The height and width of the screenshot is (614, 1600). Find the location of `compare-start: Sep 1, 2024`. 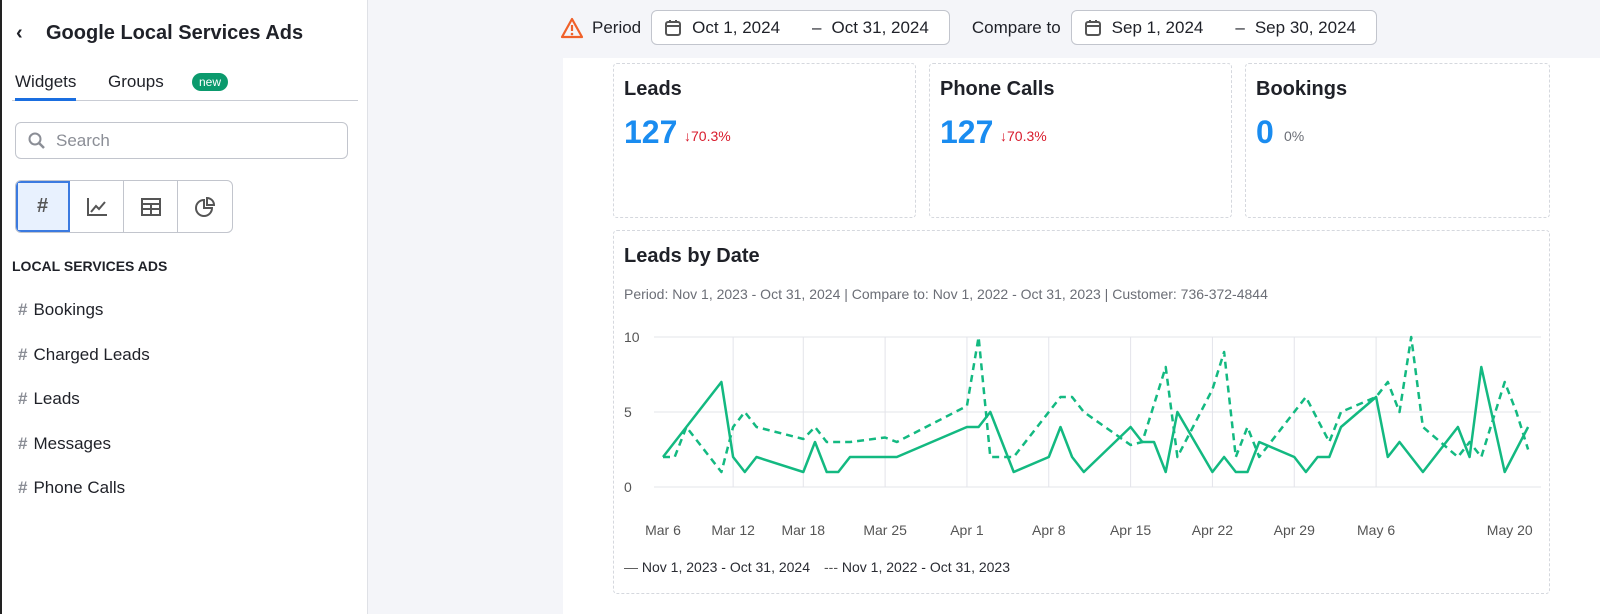

compare-start: Sep 1, 2024 is located at coordinates (1157, 27).